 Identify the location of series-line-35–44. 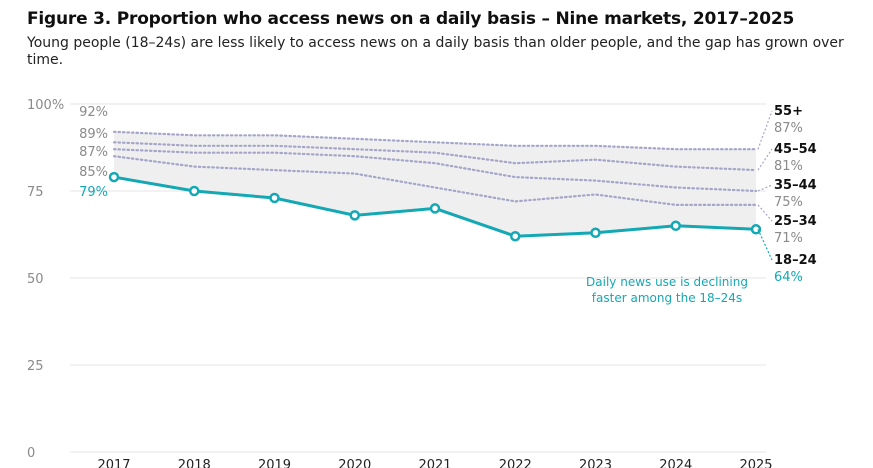
(435, 170).